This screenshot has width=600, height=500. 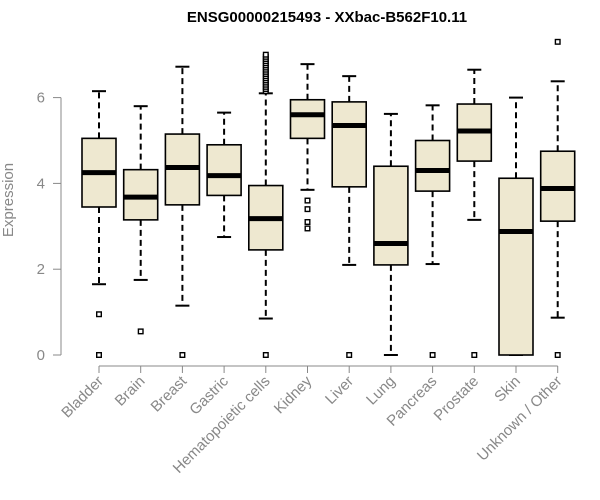 I want to click on x-tick-label-brain: Brain, so click(x=130, y=391).